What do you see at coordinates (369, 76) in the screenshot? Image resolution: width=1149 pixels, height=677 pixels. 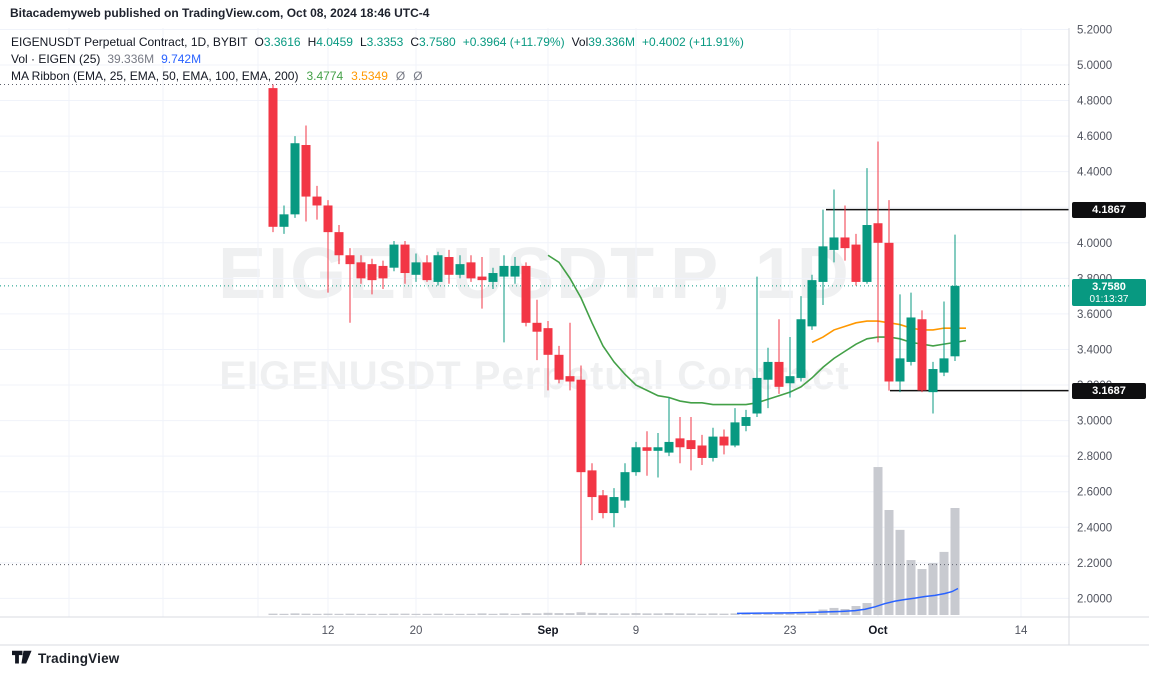 I see `ema50-value: 3.5349` at bounding box center [369, 76].